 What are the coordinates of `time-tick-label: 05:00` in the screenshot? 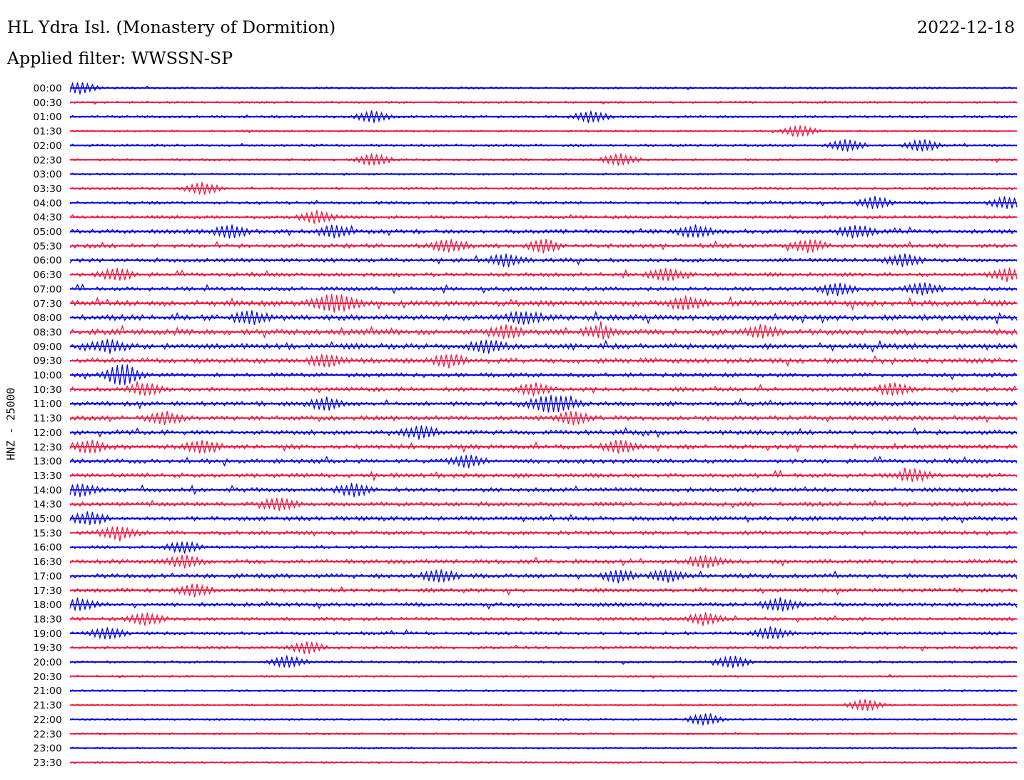 It's located at (47, 232).